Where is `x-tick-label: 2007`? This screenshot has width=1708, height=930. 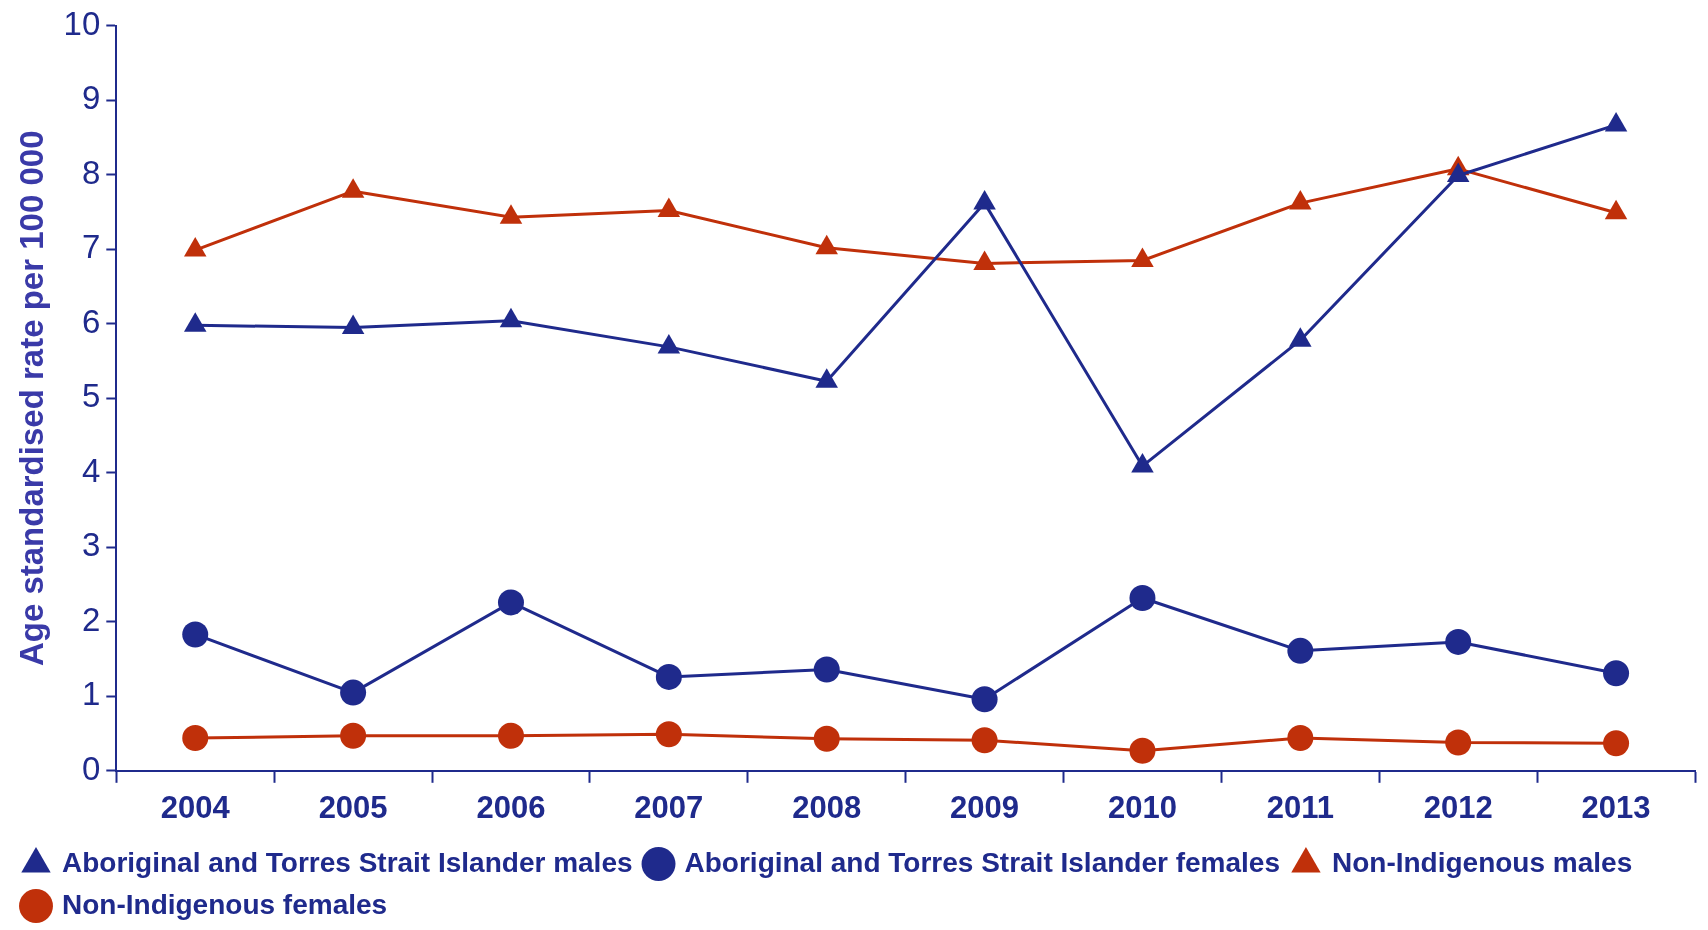
x-tick-label: 2007 is located at coordinates (669, 807).